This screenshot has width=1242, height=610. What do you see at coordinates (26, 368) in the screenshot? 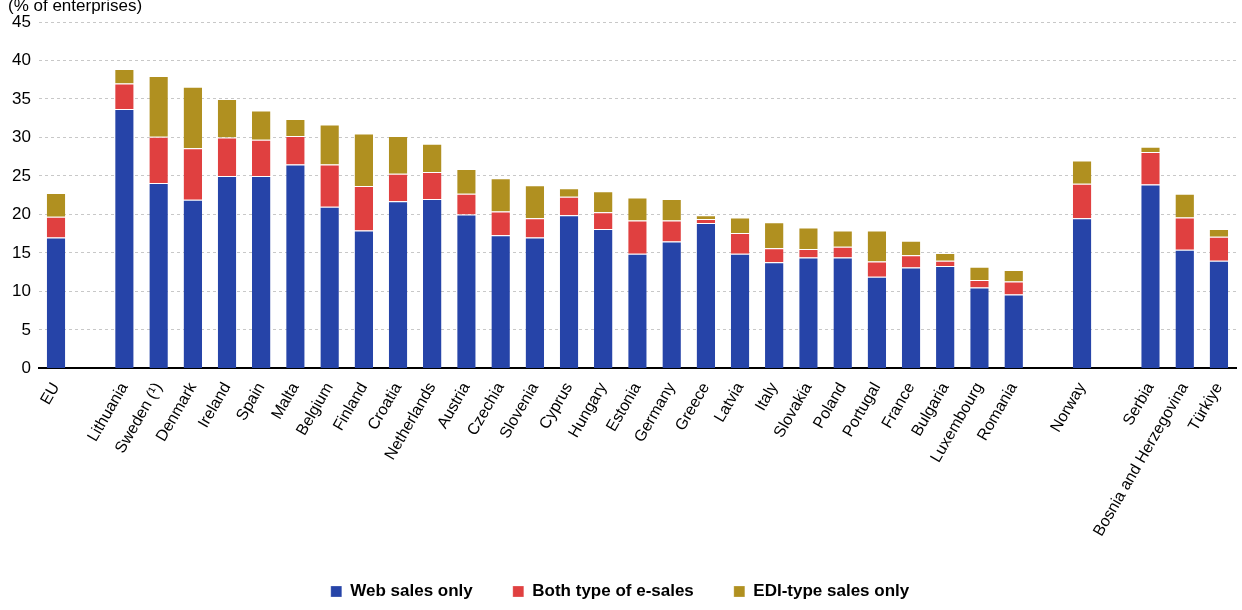
I see `y-tick-label: 0` at bounding box center [26, 368].